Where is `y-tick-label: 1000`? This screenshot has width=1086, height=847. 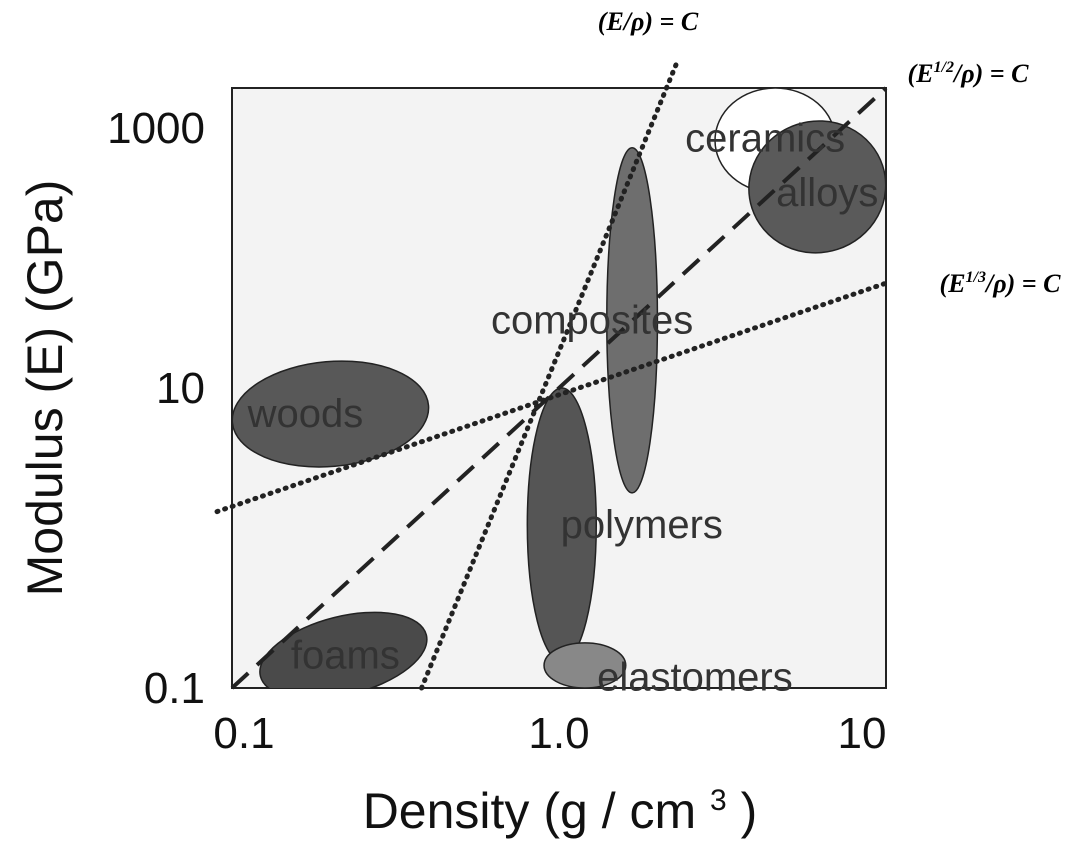 y-tick-label: 1000 is located at coordinates (156, 128).